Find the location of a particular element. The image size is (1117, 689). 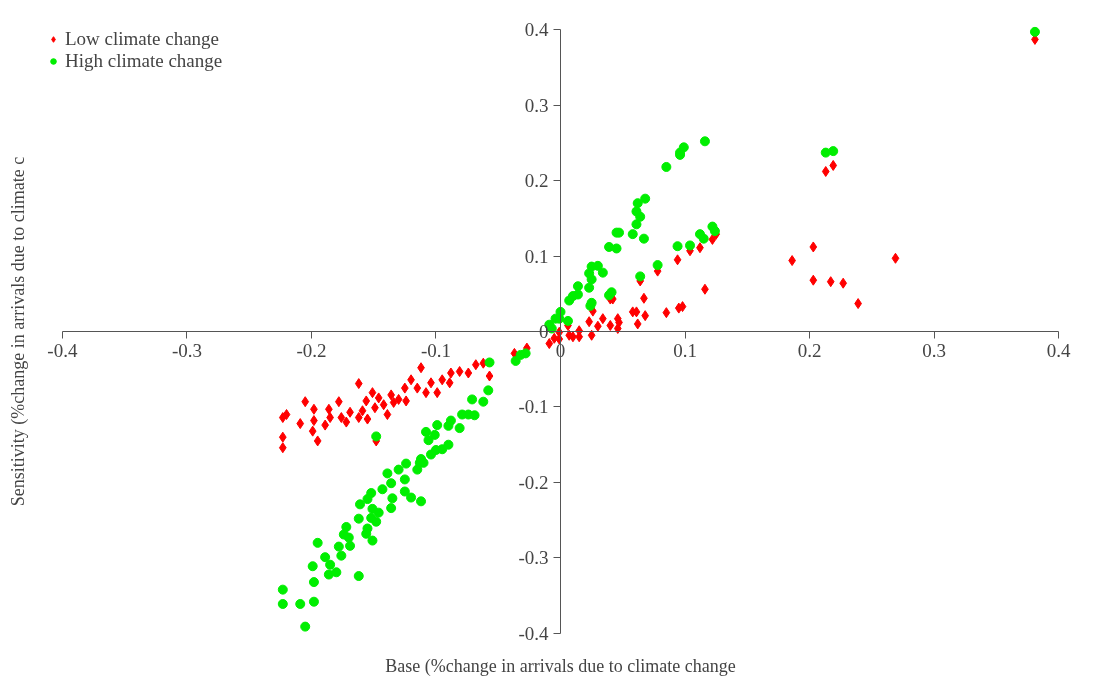

y-tick-label: -0.3 is located at coordinates (533, 558).